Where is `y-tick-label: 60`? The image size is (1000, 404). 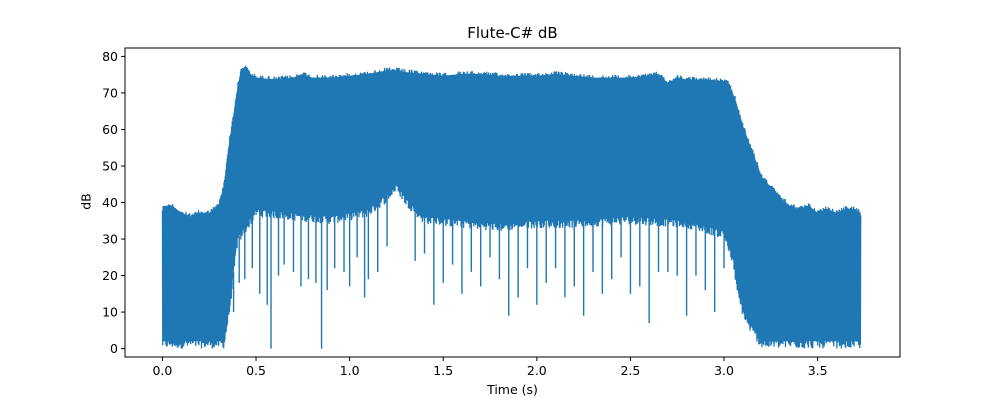 y-tick-label: 60 is located at coordinates (110, 129).